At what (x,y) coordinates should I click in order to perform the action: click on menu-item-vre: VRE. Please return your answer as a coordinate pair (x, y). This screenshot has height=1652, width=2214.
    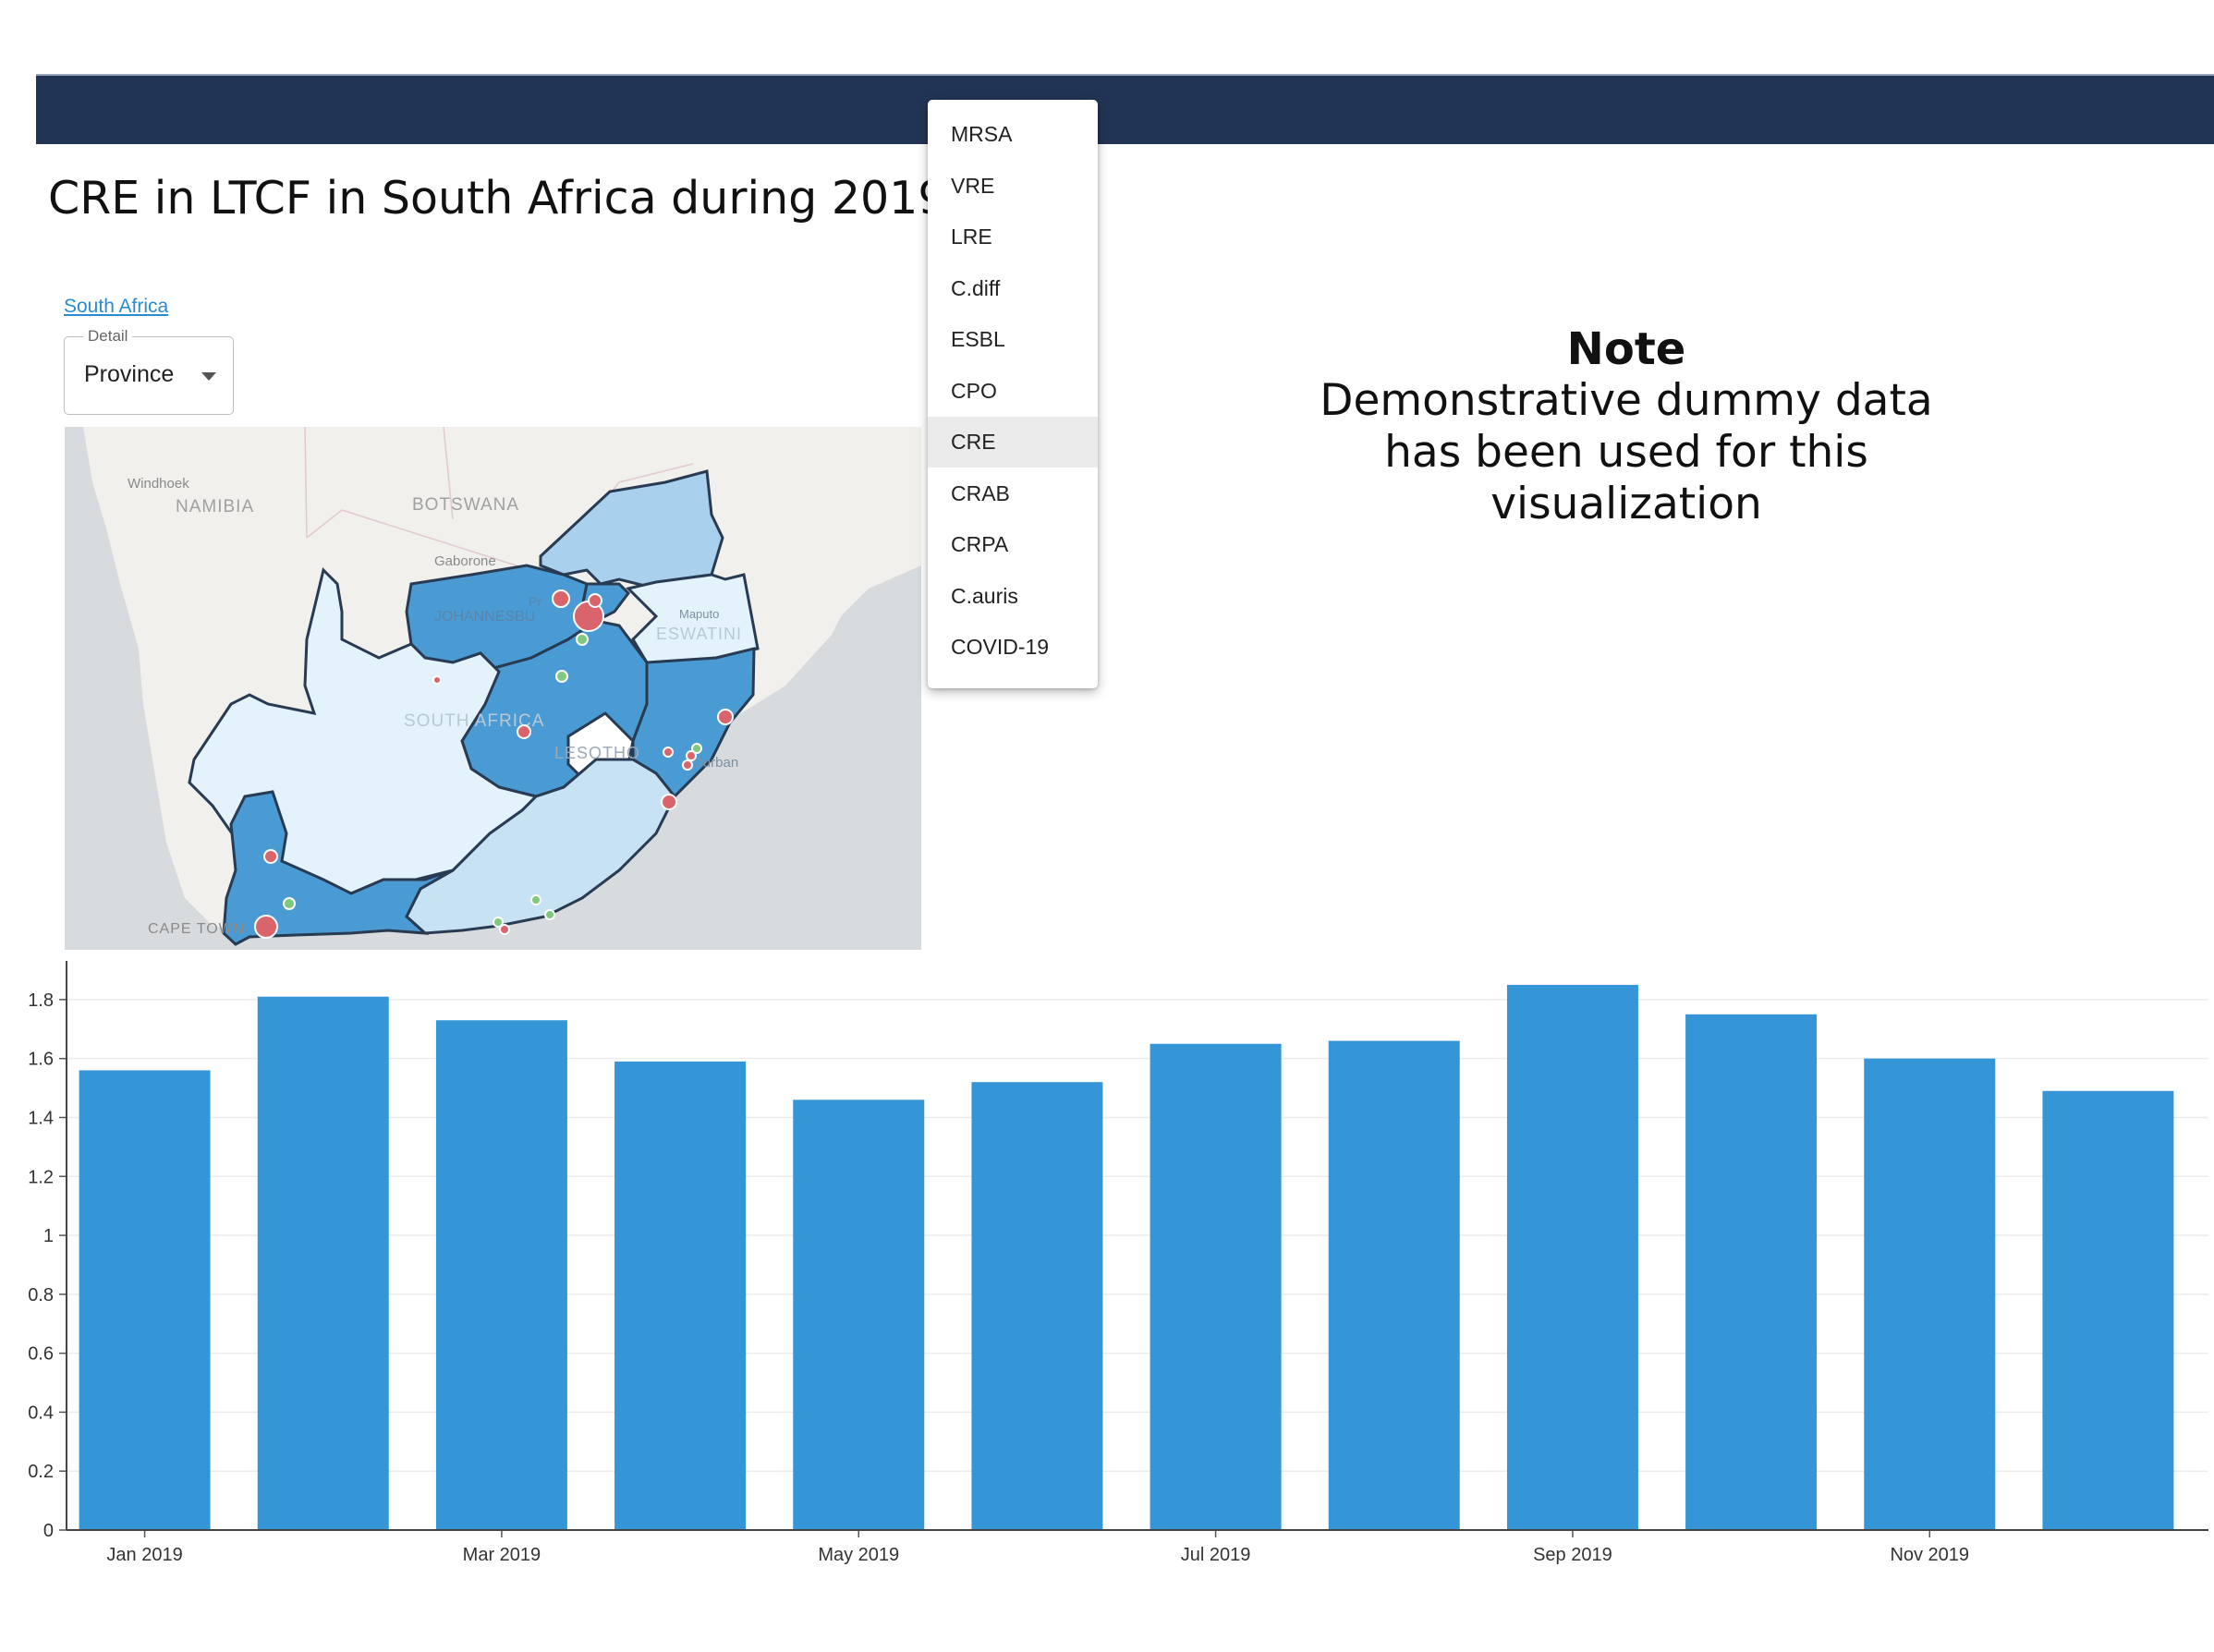
    Looking at the image, I should click on (973, 185).